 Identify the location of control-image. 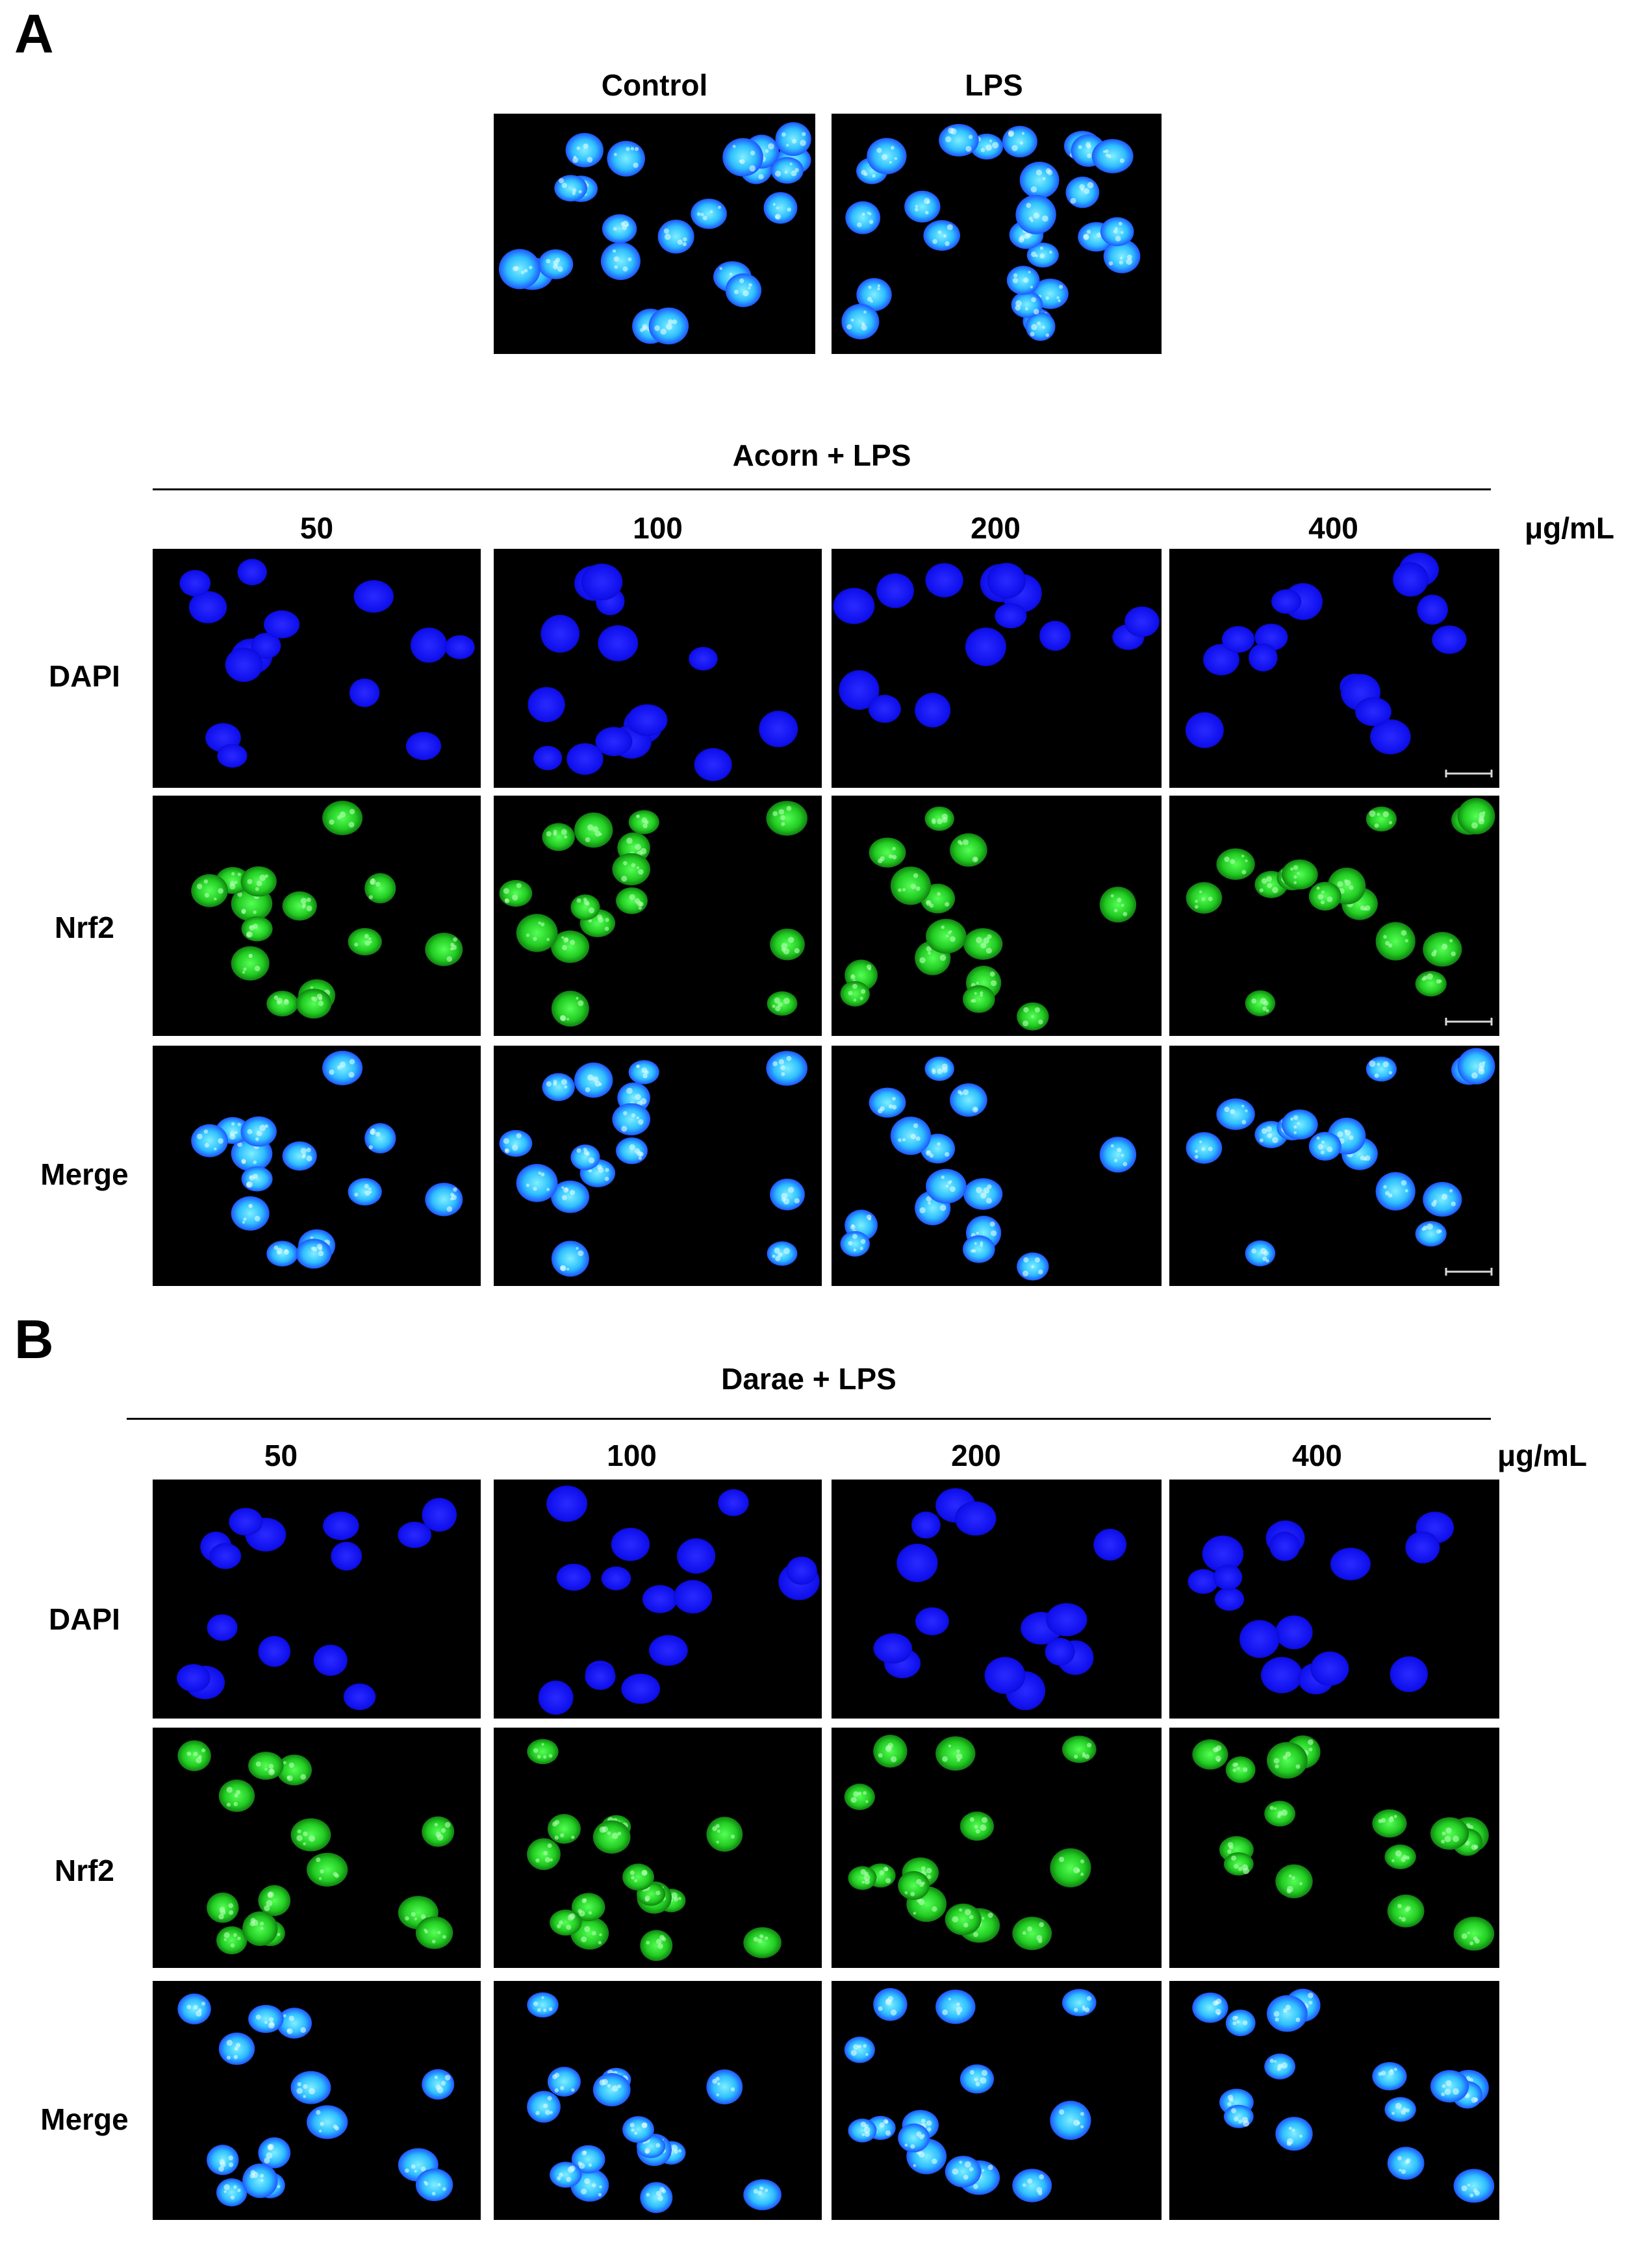
(654, 233).